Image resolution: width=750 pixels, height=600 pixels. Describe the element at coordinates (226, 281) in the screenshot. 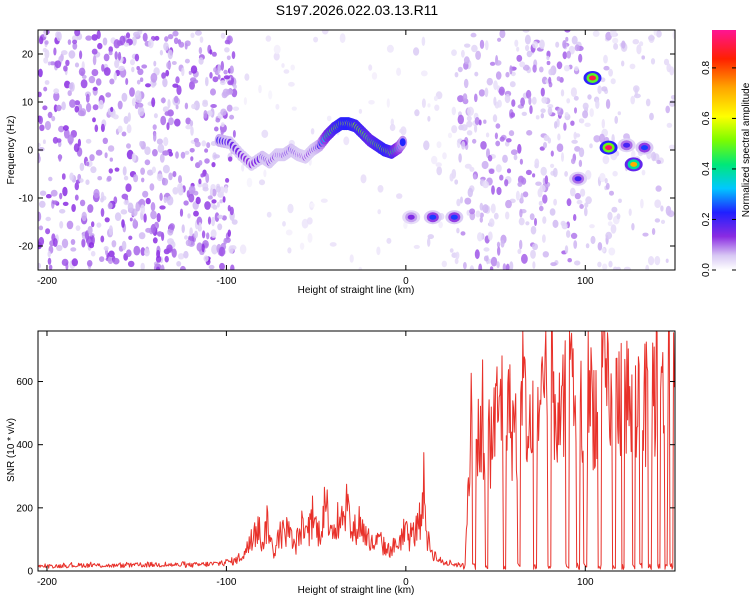

I see `x-tick-label: -100` at that location.